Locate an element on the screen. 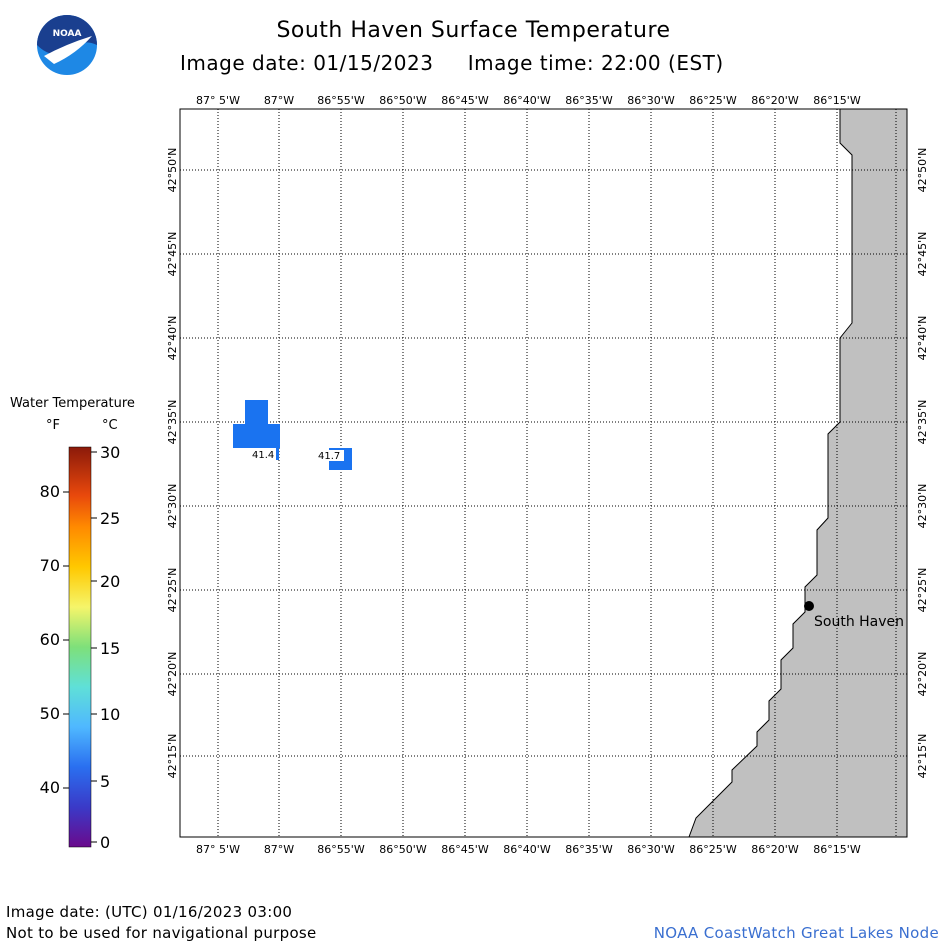 The height and width of the screenshot is (948, 947). disclaimer: Not to be used for navigational purpose is located at coordinates (161, 933).